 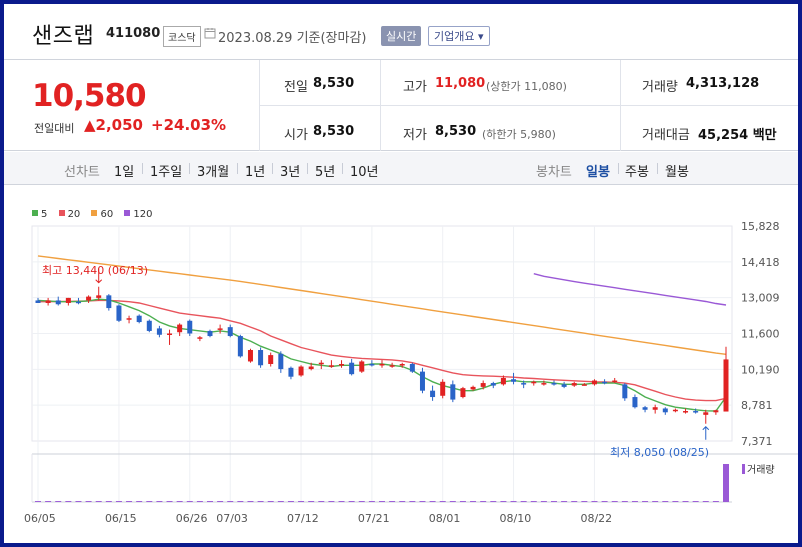 What do you see at coordinates (460, 83) in the screenshot?
I see `high-value: 11,080` at bounding box center [460, 83].